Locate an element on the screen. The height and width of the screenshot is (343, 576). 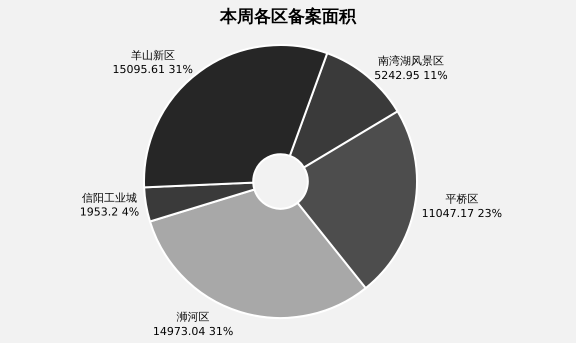
data-label: 11047.17 23% is located at coordinates (462, 213).